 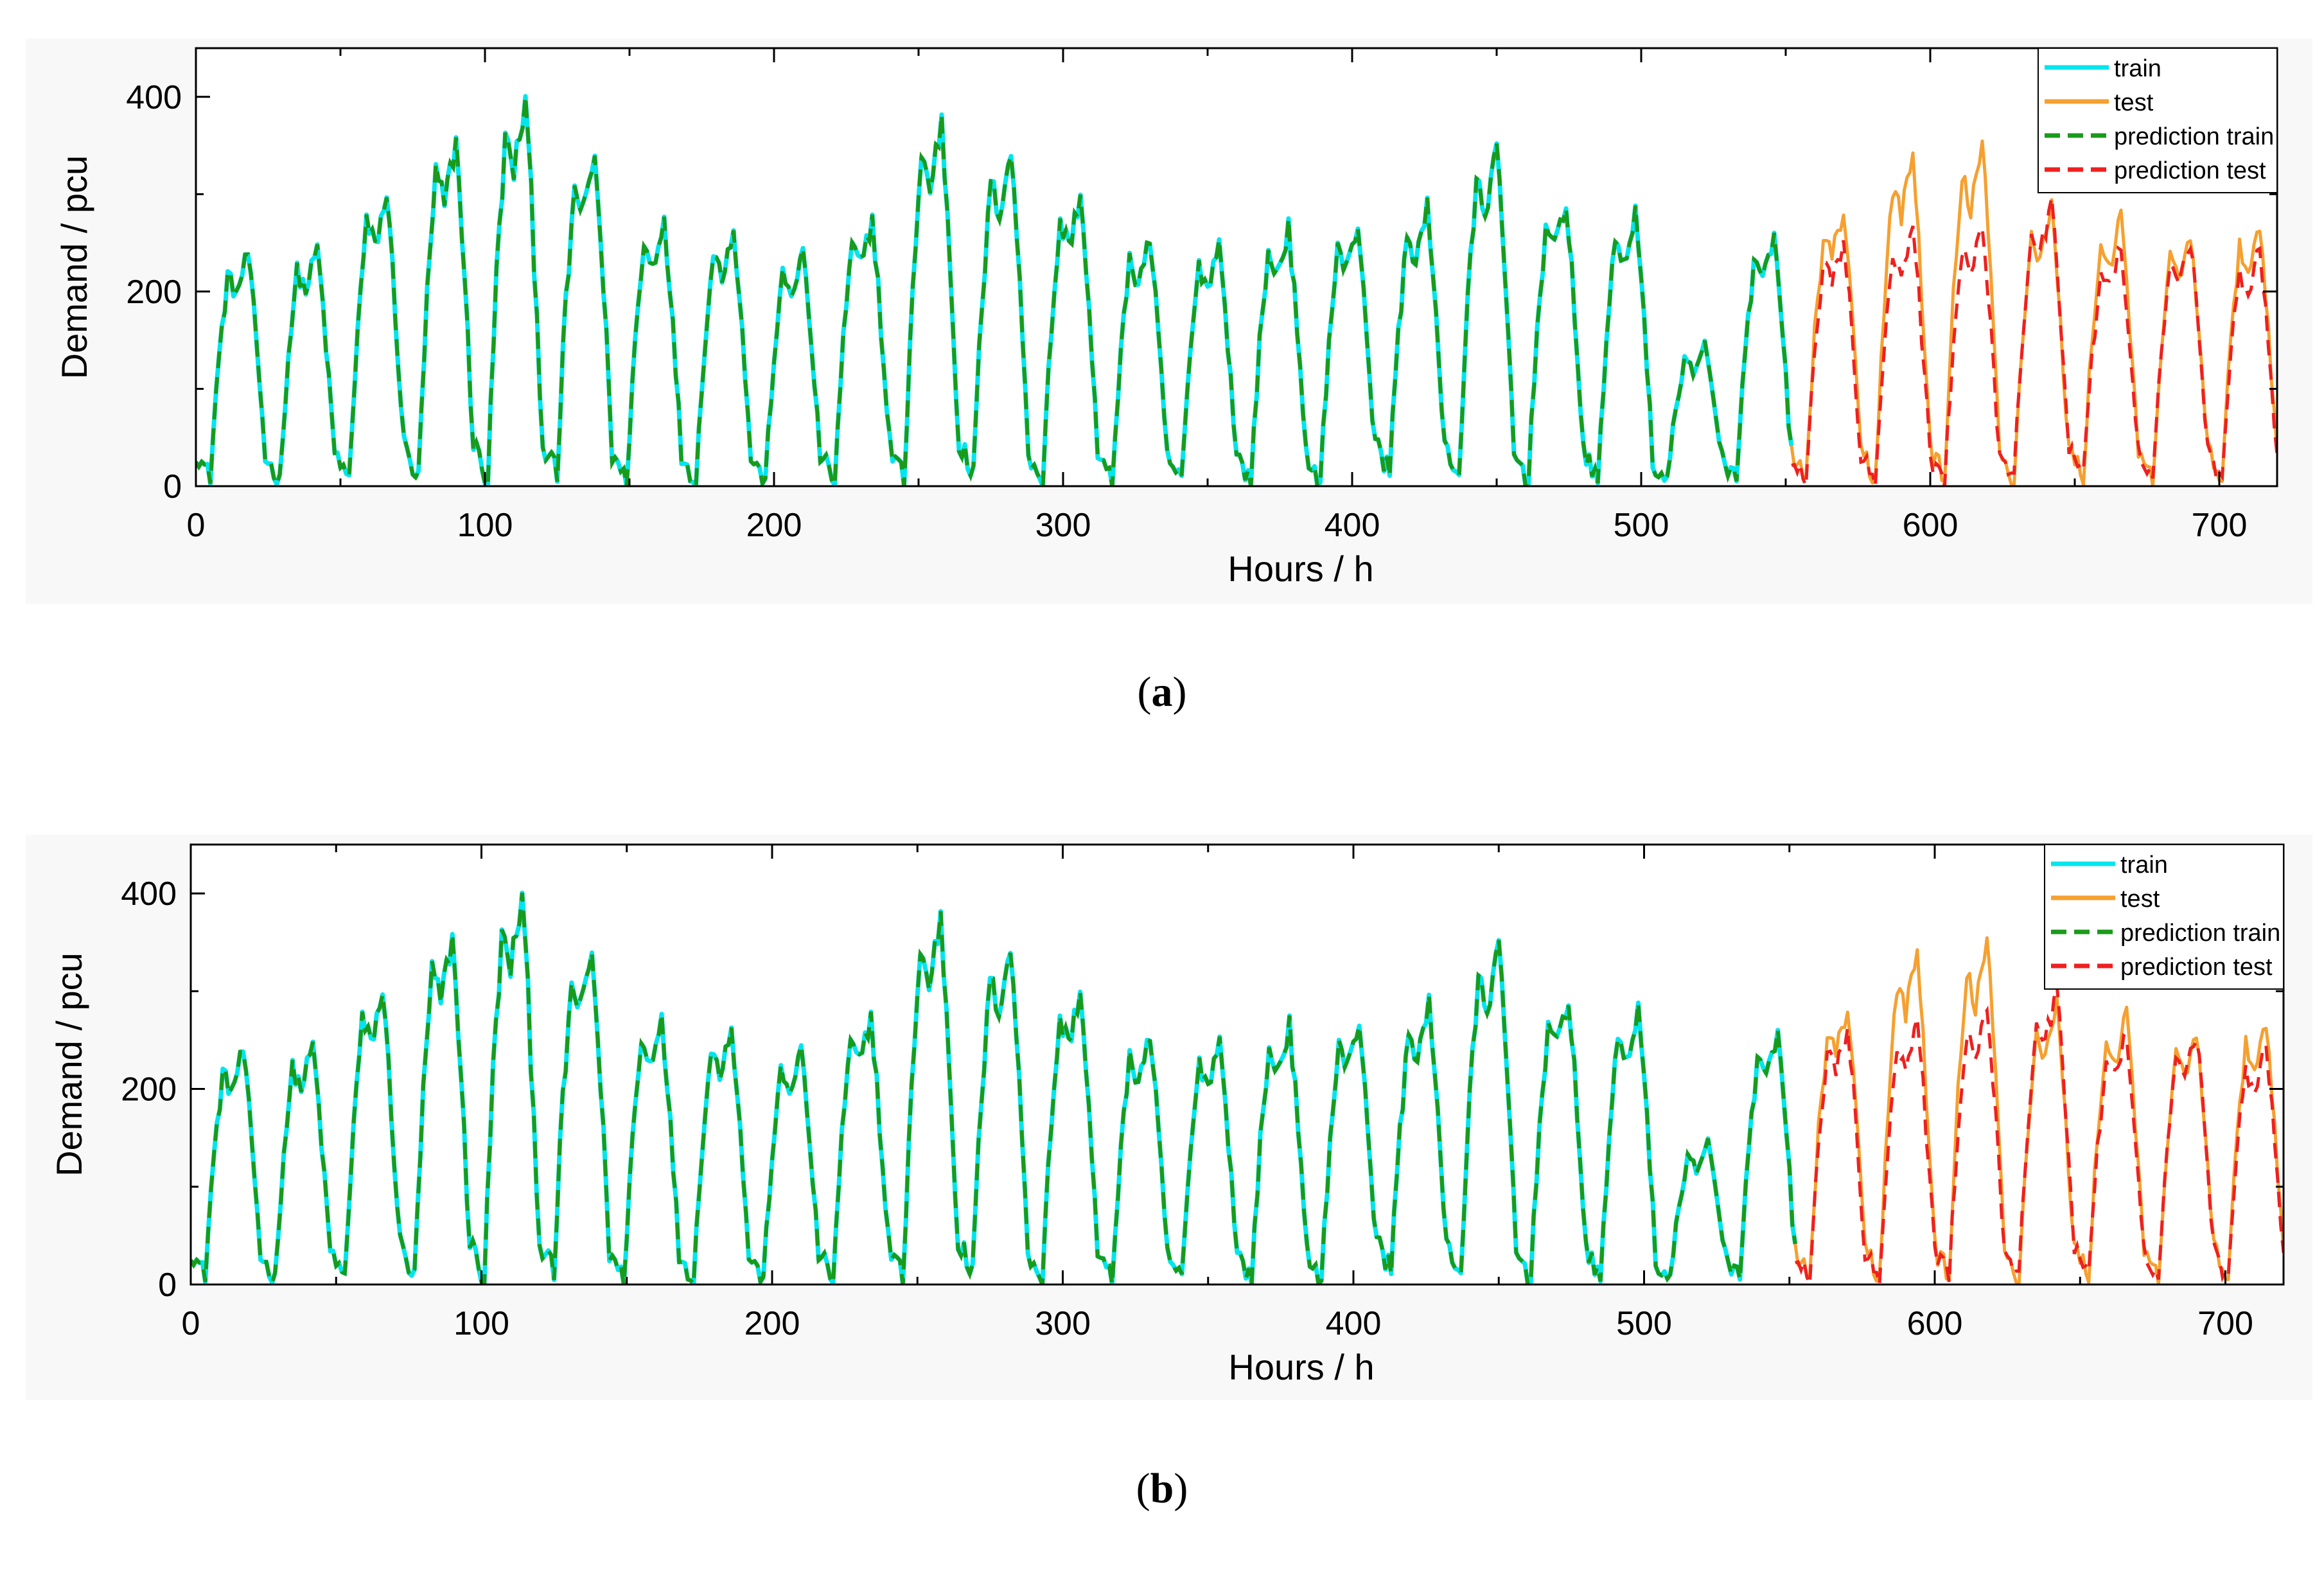 I want to click on caption-b: (b), so click(x=1162, y=1489).